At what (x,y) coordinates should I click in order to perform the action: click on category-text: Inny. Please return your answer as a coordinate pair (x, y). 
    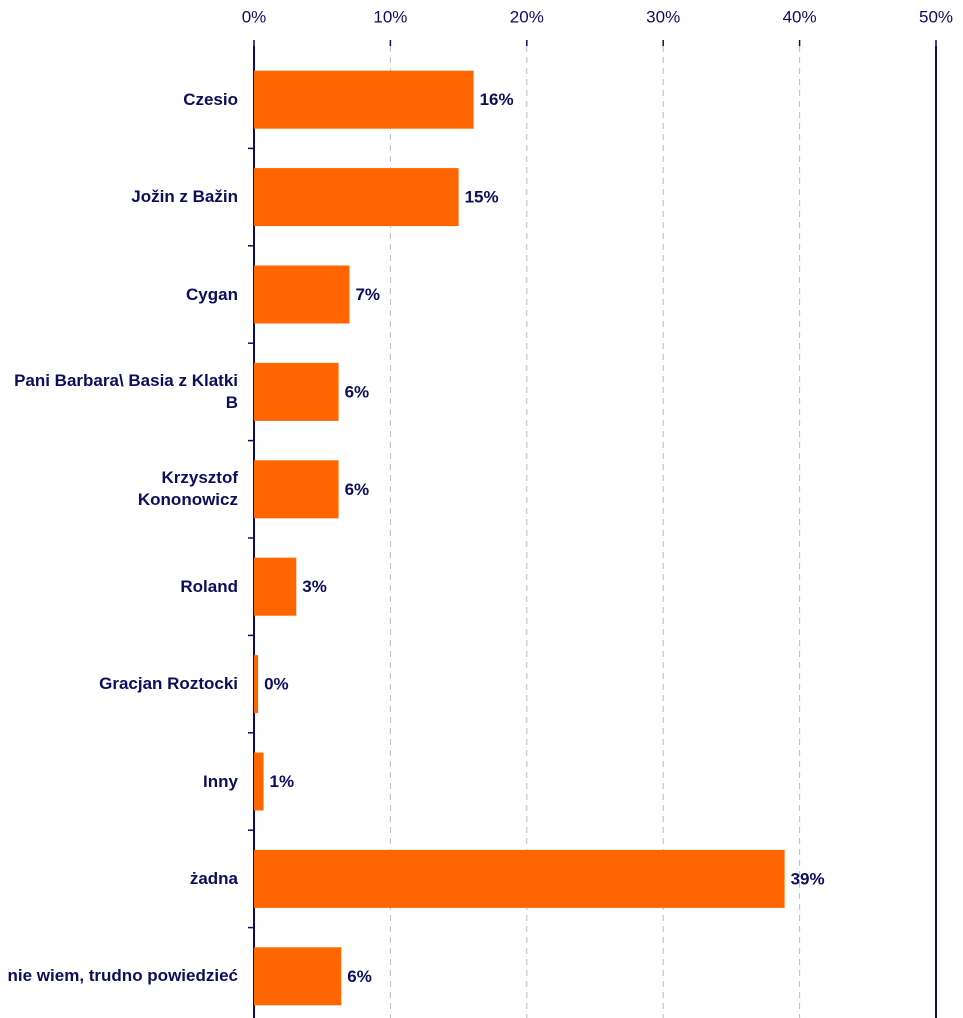
    Looking at the image, I should click on (220, 781).